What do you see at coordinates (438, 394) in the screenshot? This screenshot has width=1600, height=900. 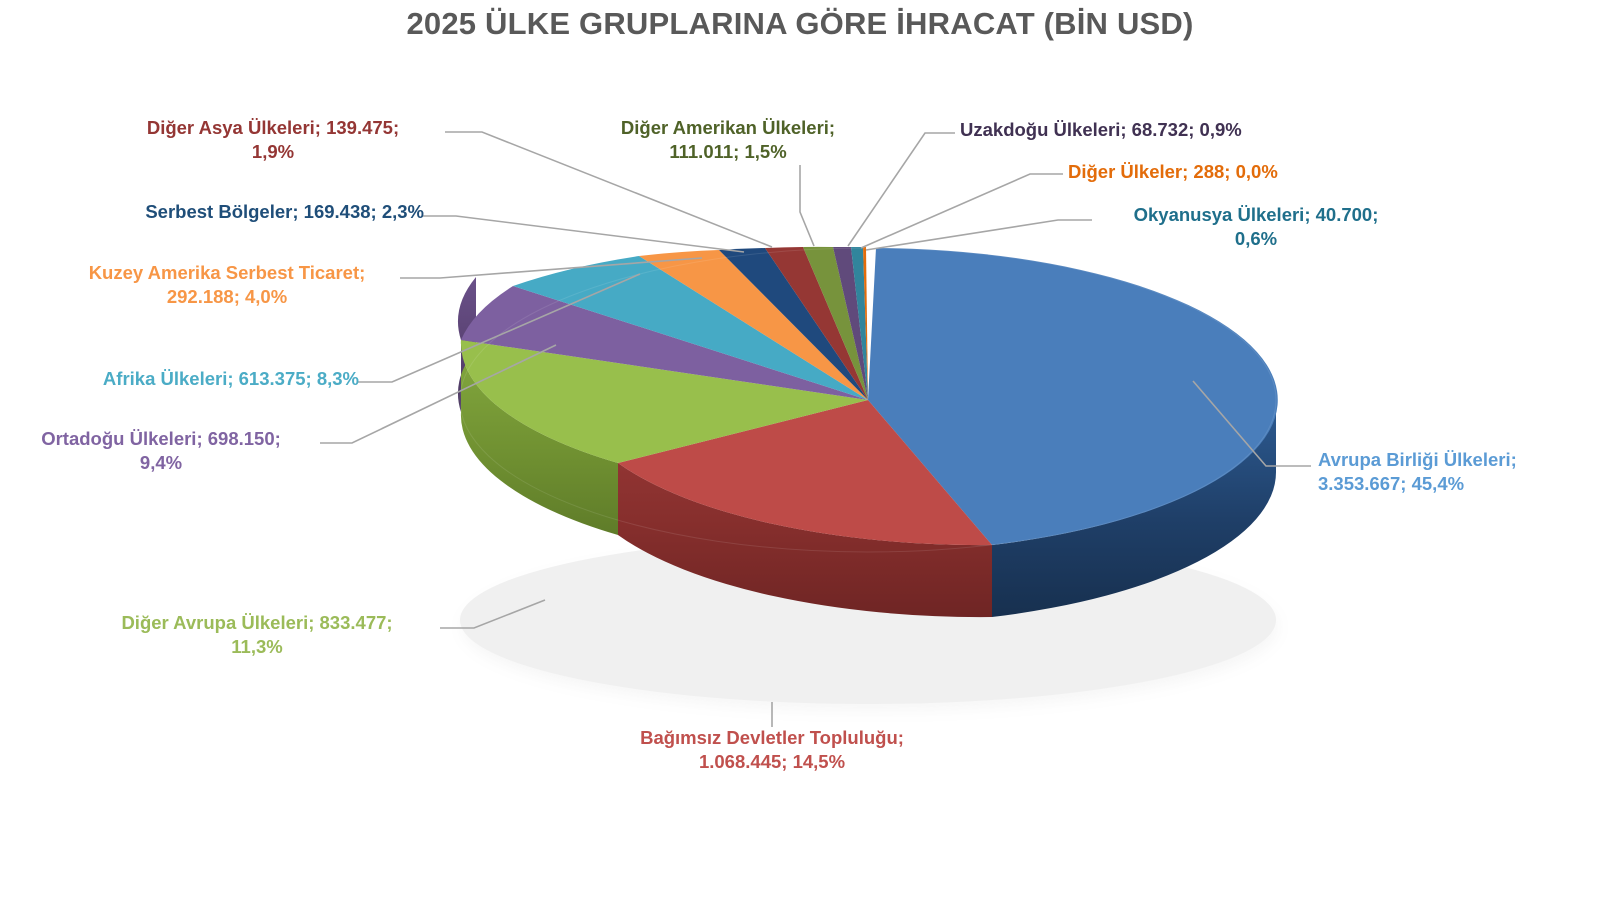 I see `leader-ortadogu` at bounding box center [438, 394].